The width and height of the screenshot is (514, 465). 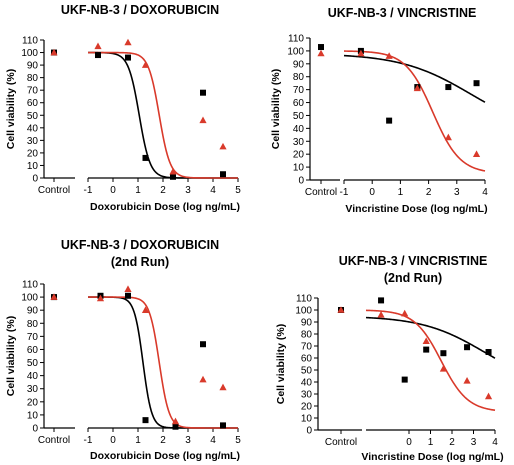 I want to click on chart-title: UKF-NB-3 / DOXORUBICIN, so click(x=140, y=10).